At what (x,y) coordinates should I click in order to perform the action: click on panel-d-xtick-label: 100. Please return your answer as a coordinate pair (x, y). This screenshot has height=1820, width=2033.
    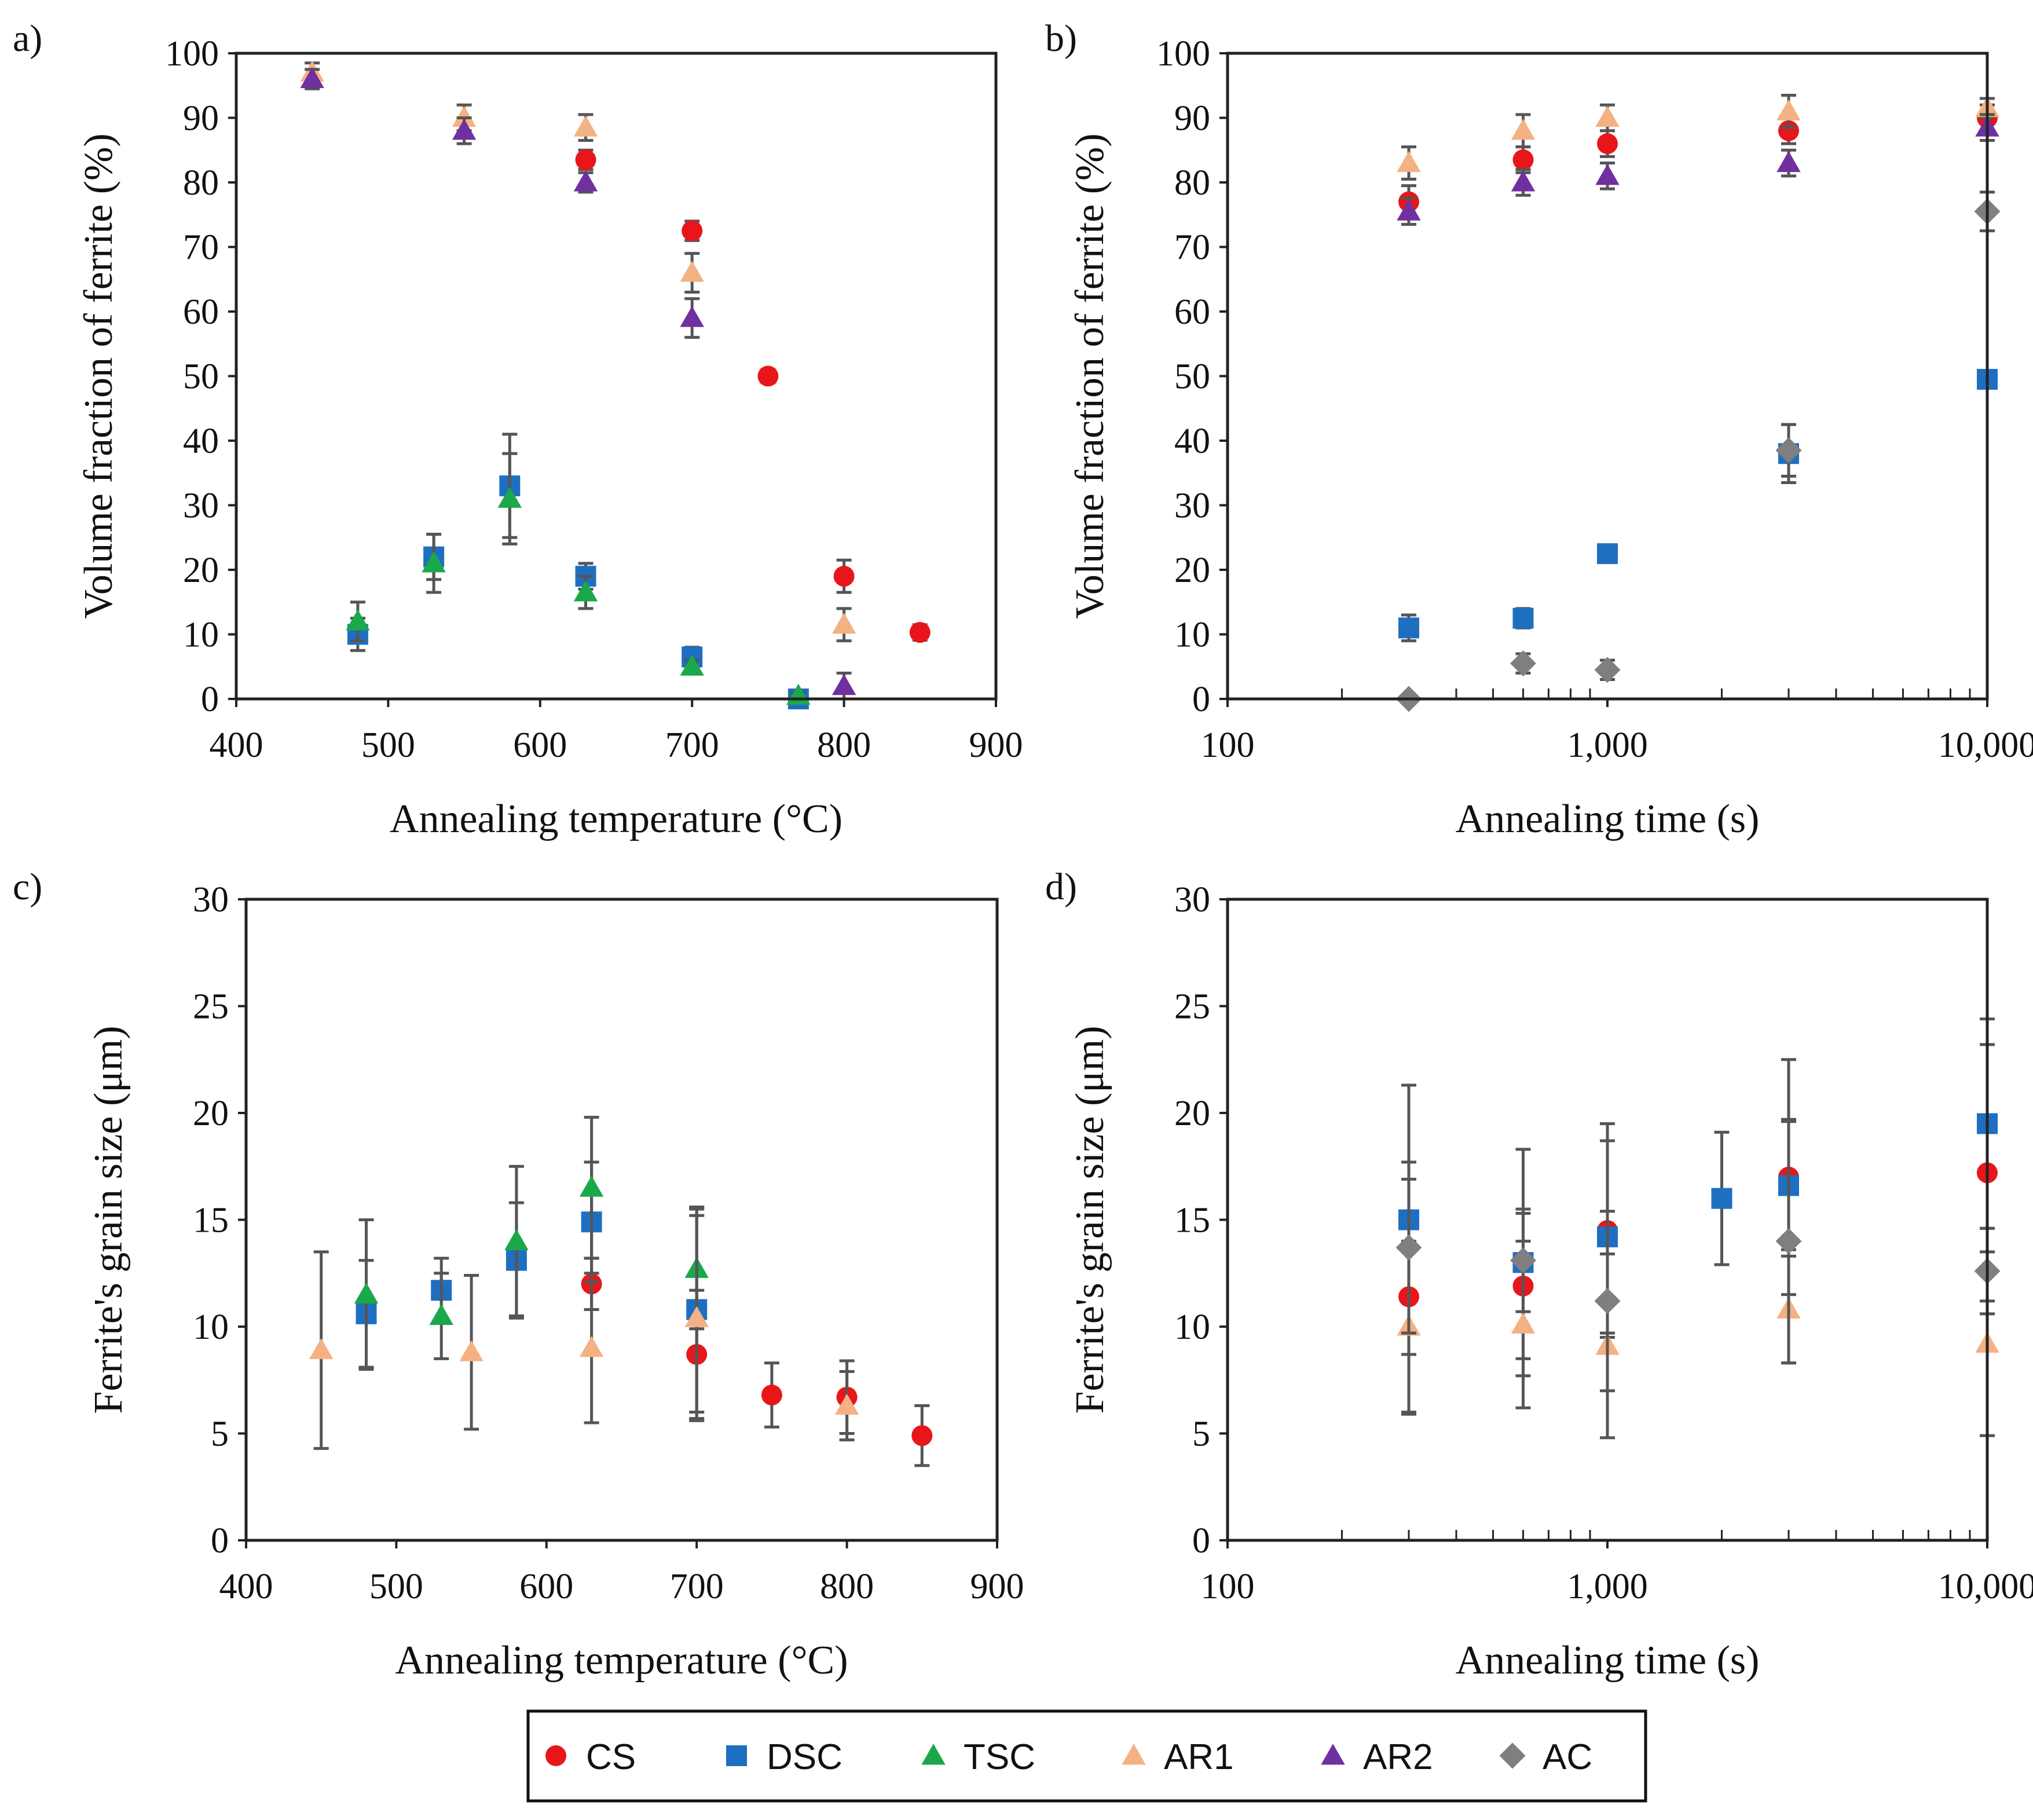
    Looking at the image, I should click on (1228, 1587).